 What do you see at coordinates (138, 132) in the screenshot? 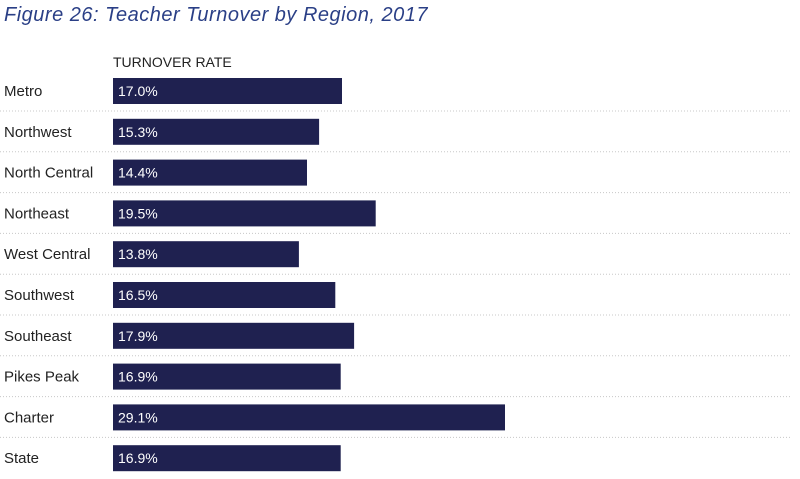
I see `bar-value-label: 15.3%` at bounding box center [138, 132].